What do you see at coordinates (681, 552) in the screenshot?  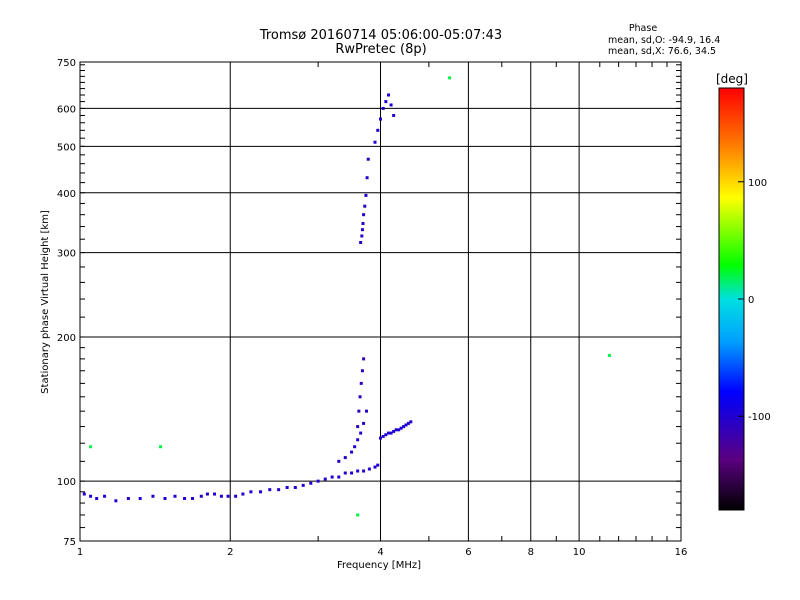 I see `x-tick-label: 16` at bounding box center [681, 552].